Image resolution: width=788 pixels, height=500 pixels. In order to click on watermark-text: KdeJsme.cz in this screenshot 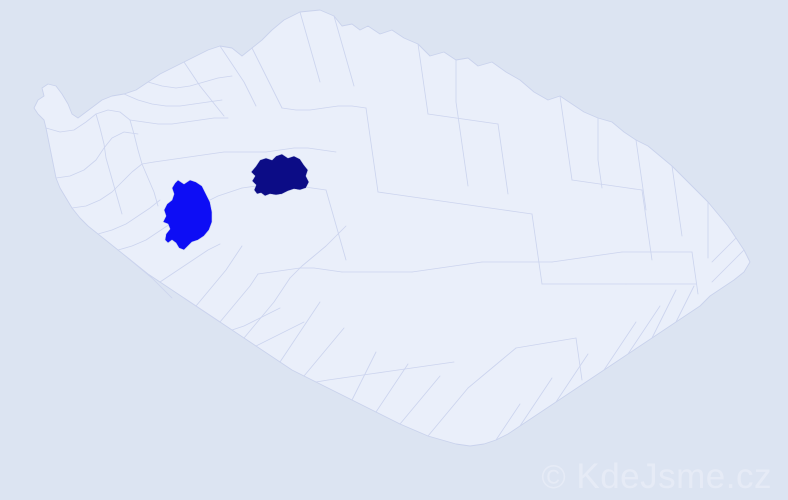, I will do `click(674, 476)`.